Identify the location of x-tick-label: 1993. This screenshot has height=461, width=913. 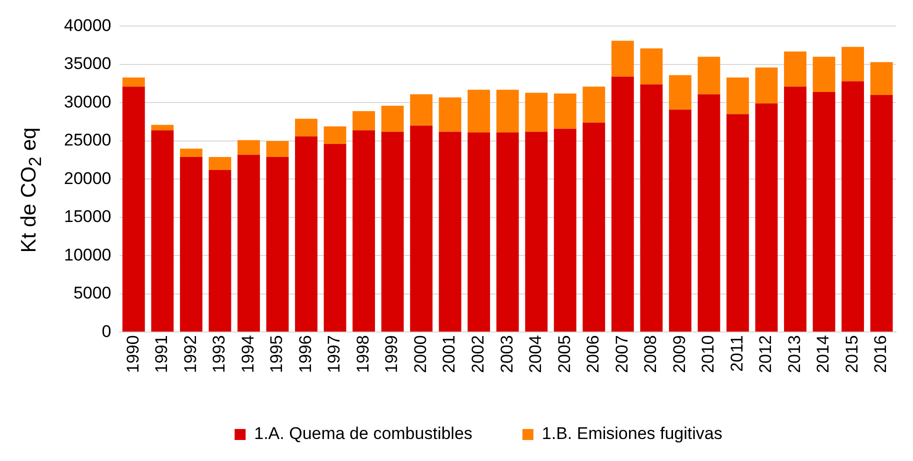
(219, 354).